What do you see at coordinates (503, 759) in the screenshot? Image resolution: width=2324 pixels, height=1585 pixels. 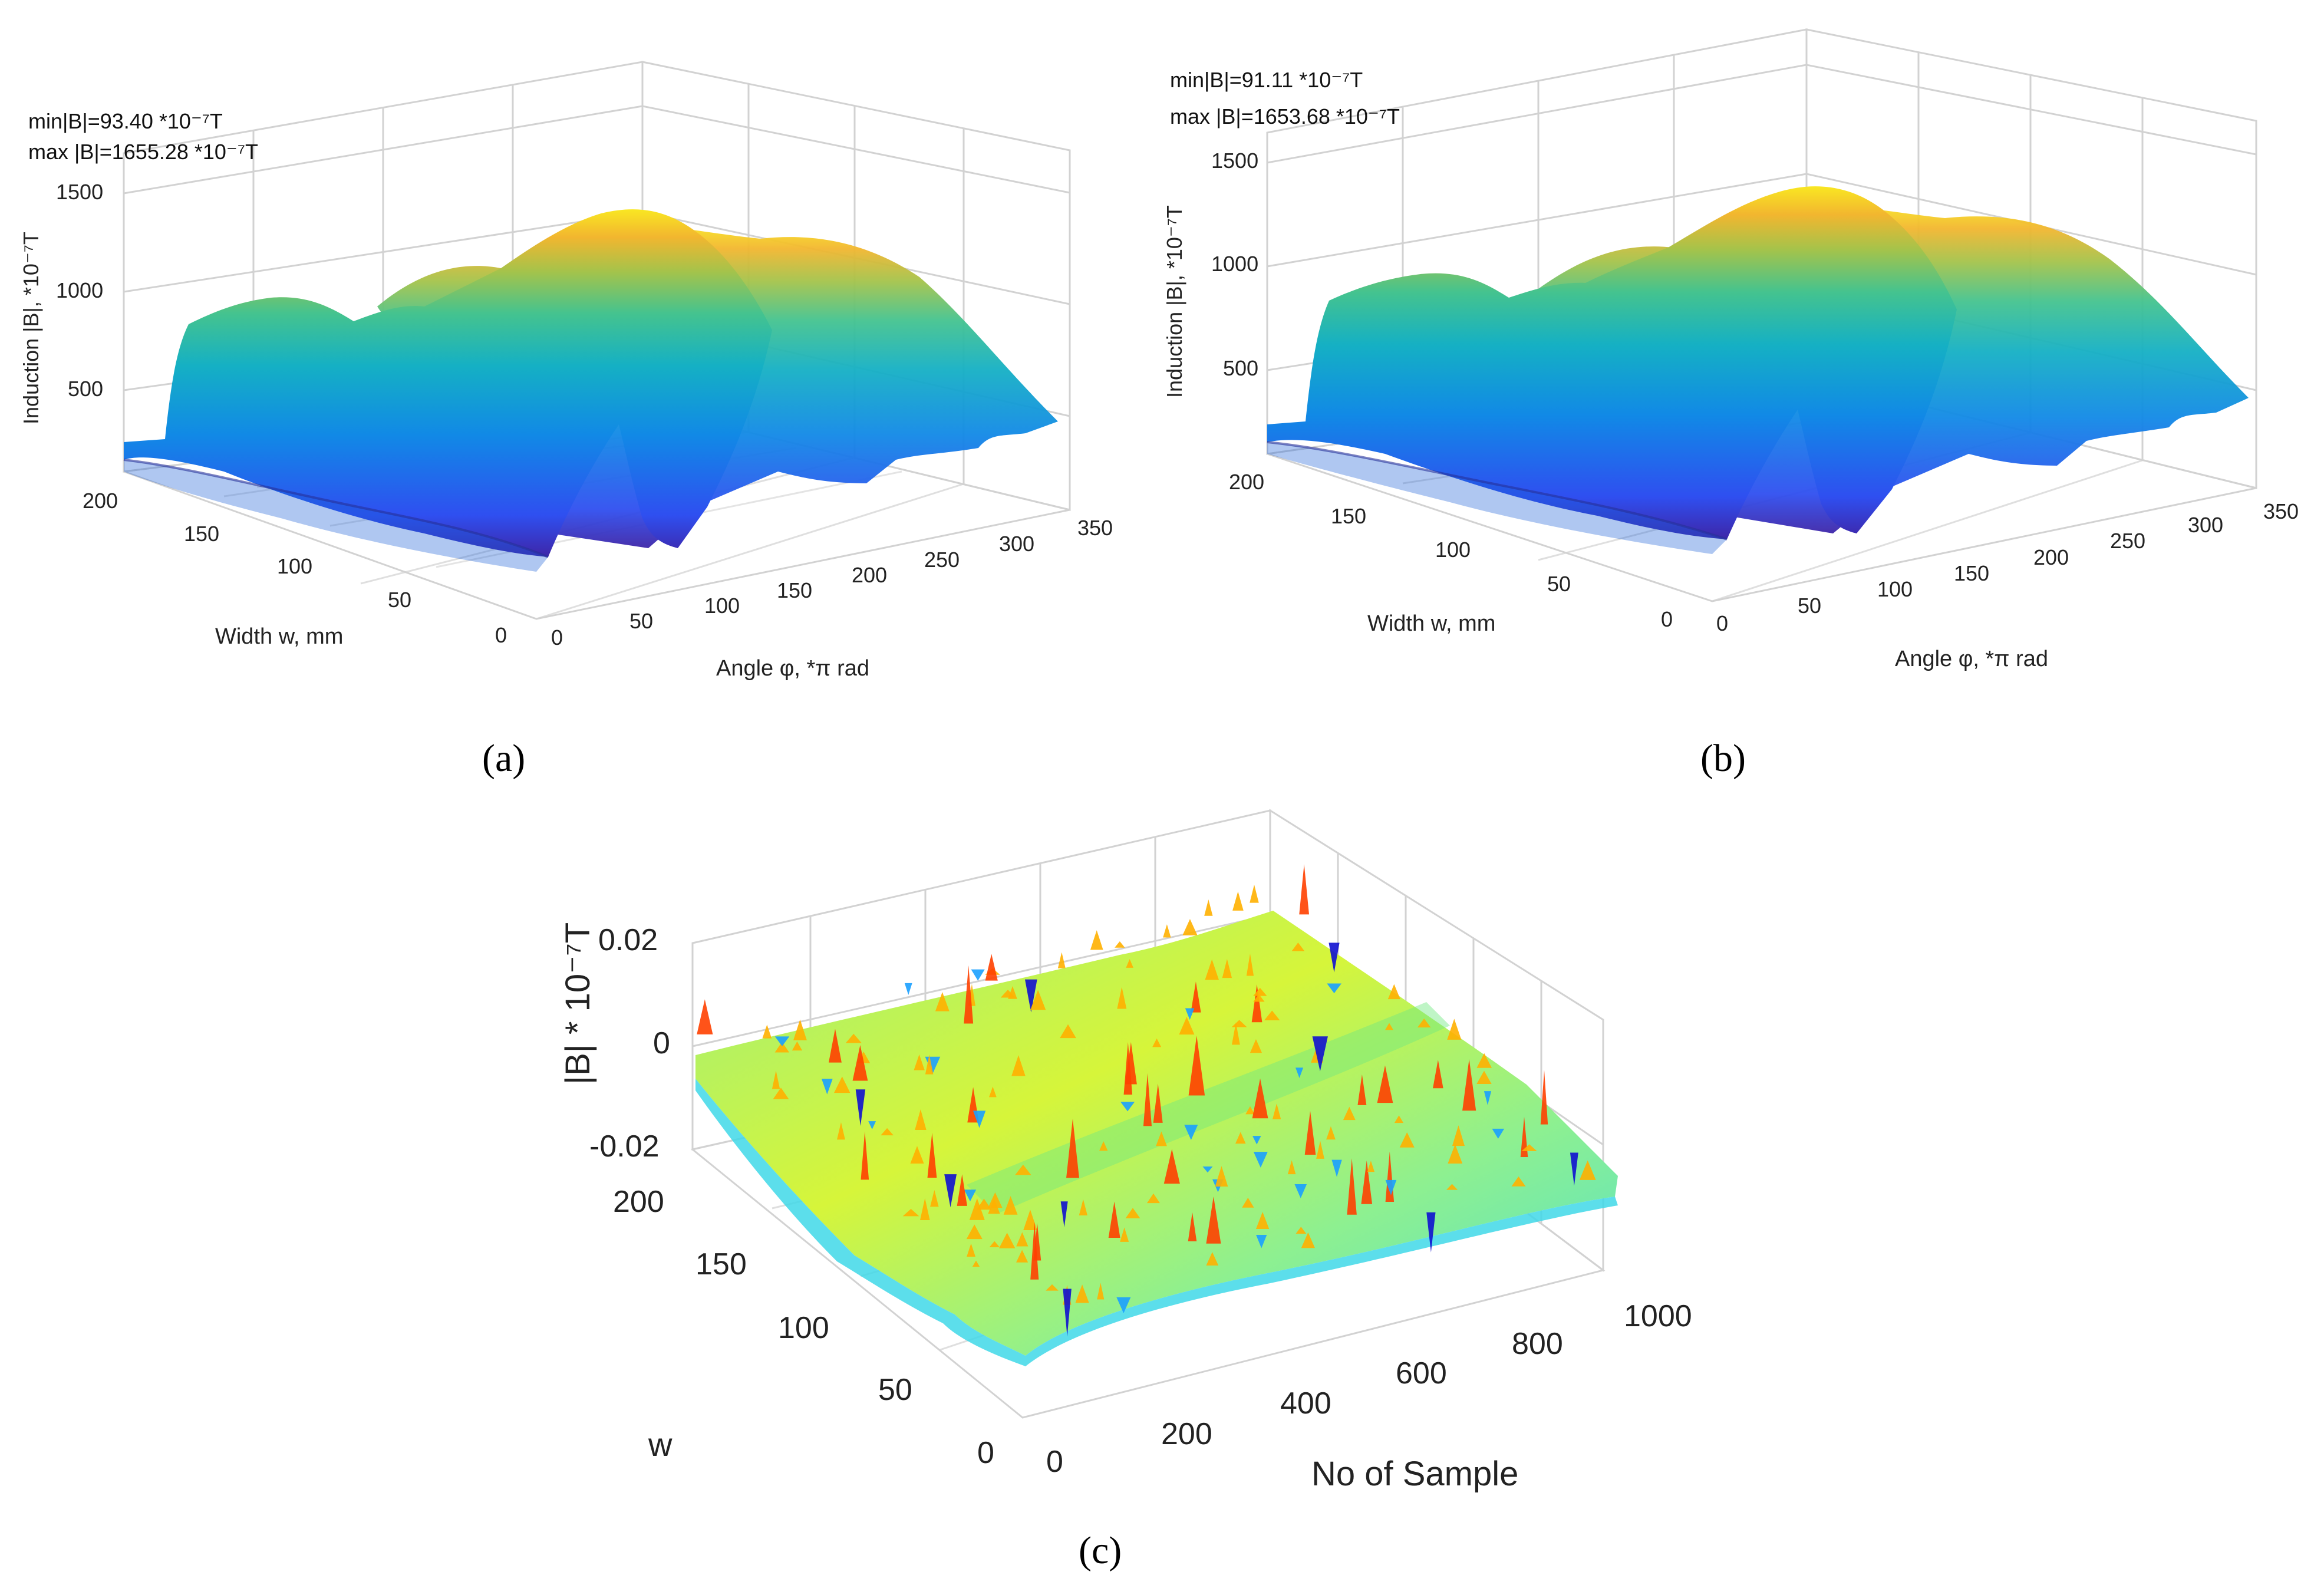 I see `panel-label-a: (a)` at bounding box center [503, 759].